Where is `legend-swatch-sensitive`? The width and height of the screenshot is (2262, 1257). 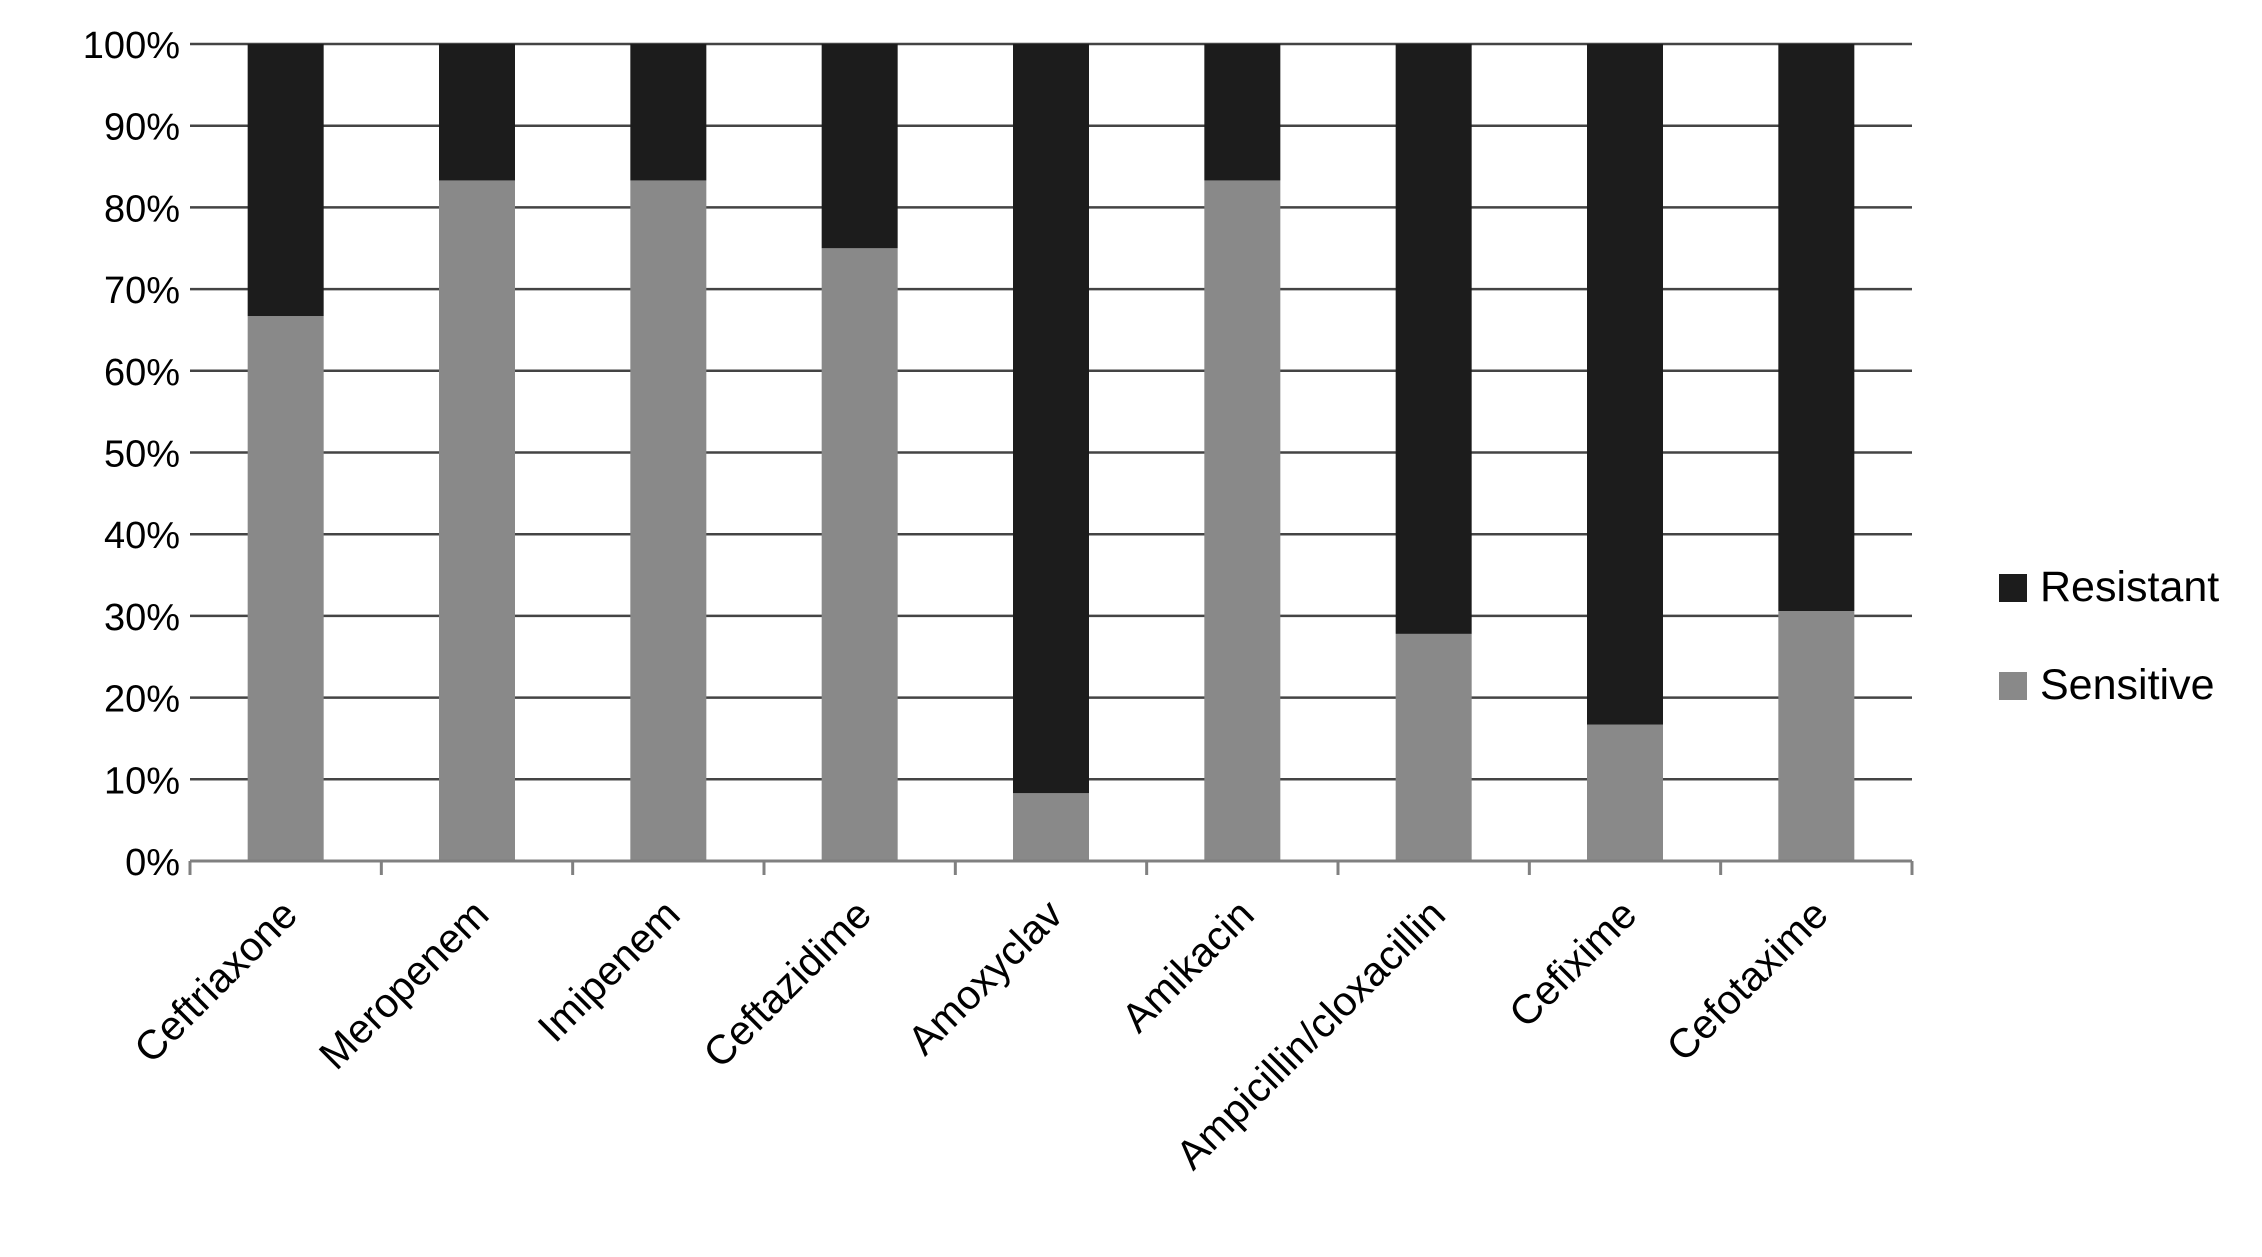
legend-swatch-sensitive is located at coordinates (2013, 686).